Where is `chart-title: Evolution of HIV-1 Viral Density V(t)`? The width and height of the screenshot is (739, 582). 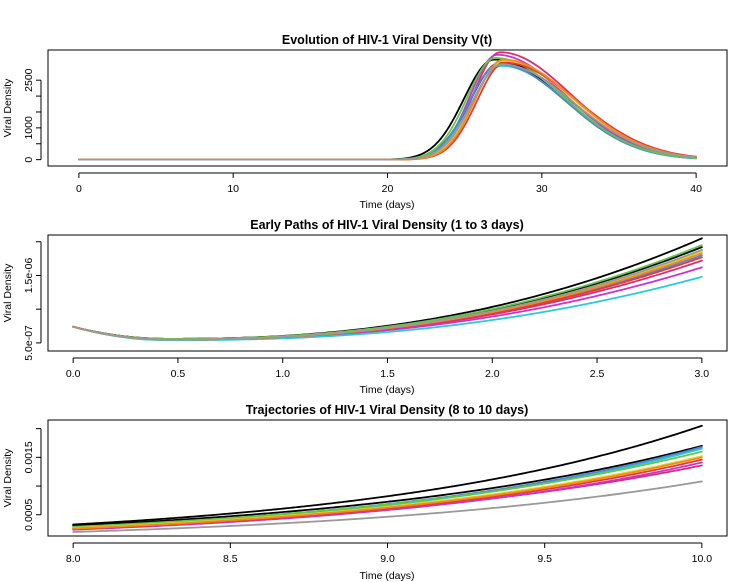 chart-title: Evolution of HIV-1 Viral Density V(t) is located at coordinates (387, 40).